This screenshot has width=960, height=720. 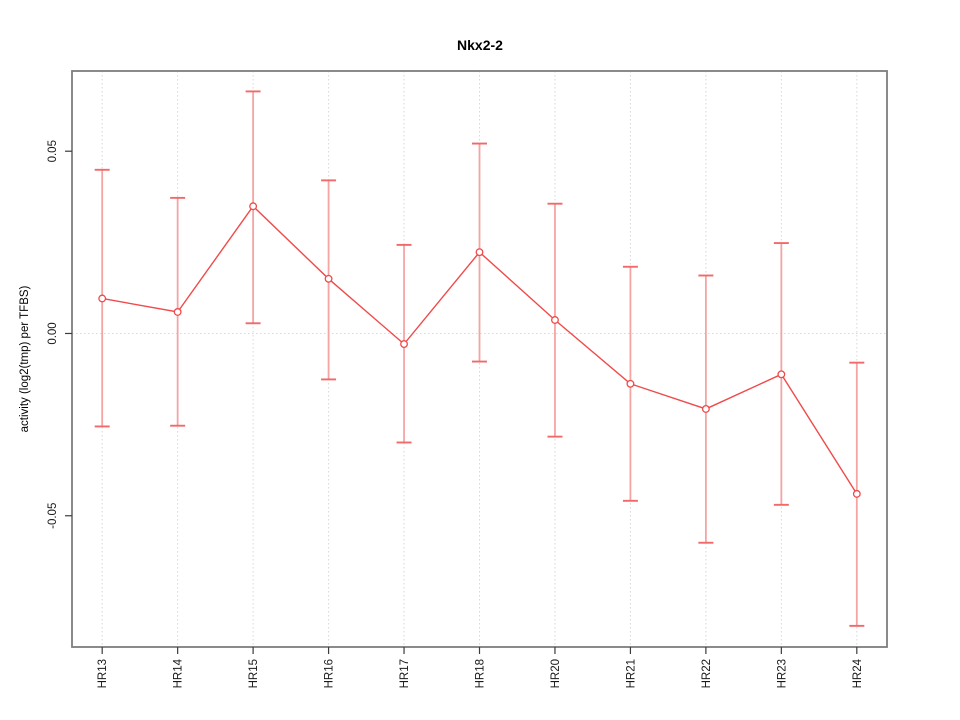 What do you see at coordinates (53, 333) in the screenshot?
I see `y-tick-label: 0.00` at bounding box center [53, 333].